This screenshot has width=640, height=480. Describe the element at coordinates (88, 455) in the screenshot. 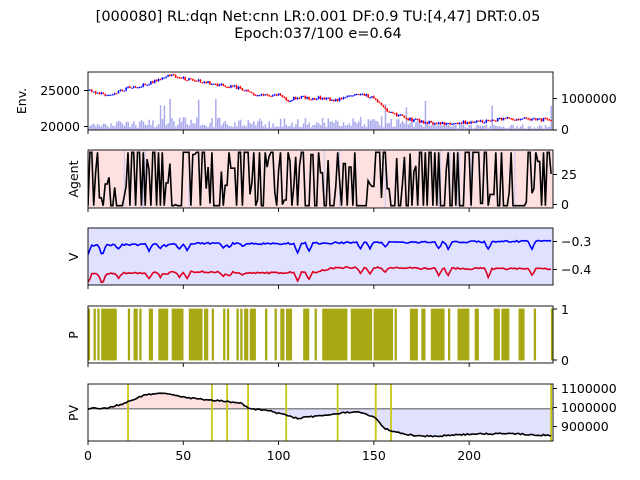

I see `pv-xtick-label: 0` at that location.